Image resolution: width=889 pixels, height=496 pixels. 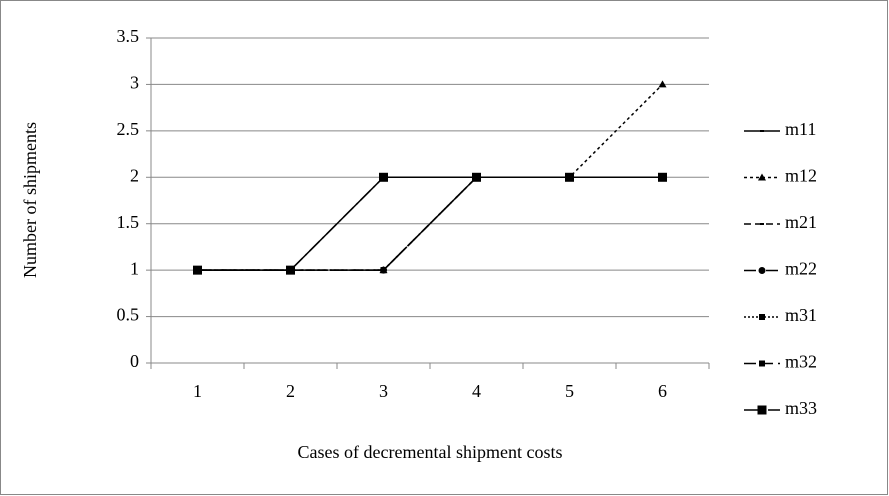 What do you see at coordinates (801, 315) in the screenshot?
I see `legend-label: m31` at bounding box center [801, 315].